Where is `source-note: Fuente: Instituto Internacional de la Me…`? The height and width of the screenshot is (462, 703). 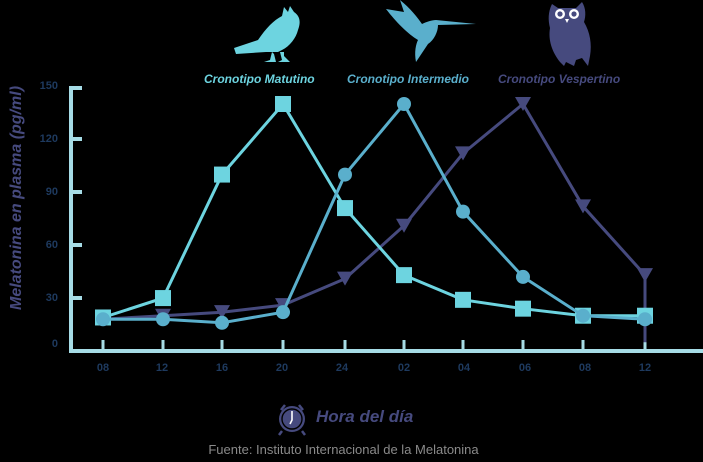
source-note: Fuente: Instituto Internacional de la Me… is located at coordinates (351, 449).